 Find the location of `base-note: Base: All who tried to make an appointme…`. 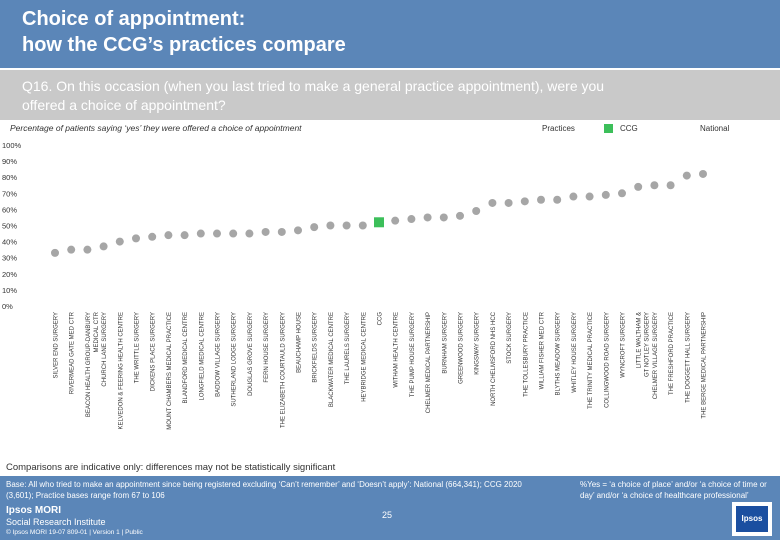

base-note: Base: All who tried to make an appointme… is located at coordinates (264, 490).